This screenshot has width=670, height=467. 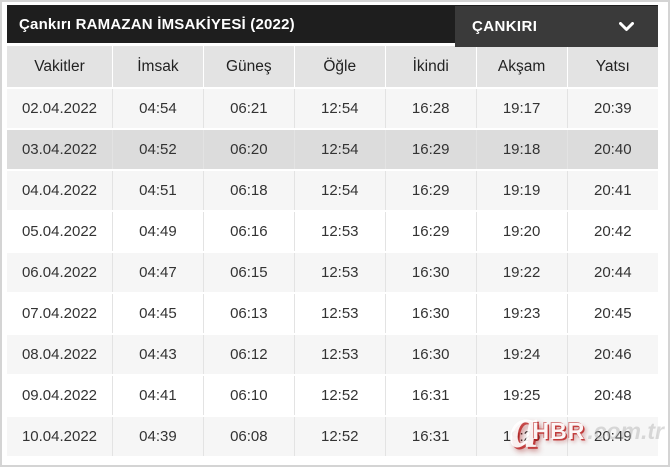 I want to click on column-header-3: Güneş, so click(x=248, y=67).